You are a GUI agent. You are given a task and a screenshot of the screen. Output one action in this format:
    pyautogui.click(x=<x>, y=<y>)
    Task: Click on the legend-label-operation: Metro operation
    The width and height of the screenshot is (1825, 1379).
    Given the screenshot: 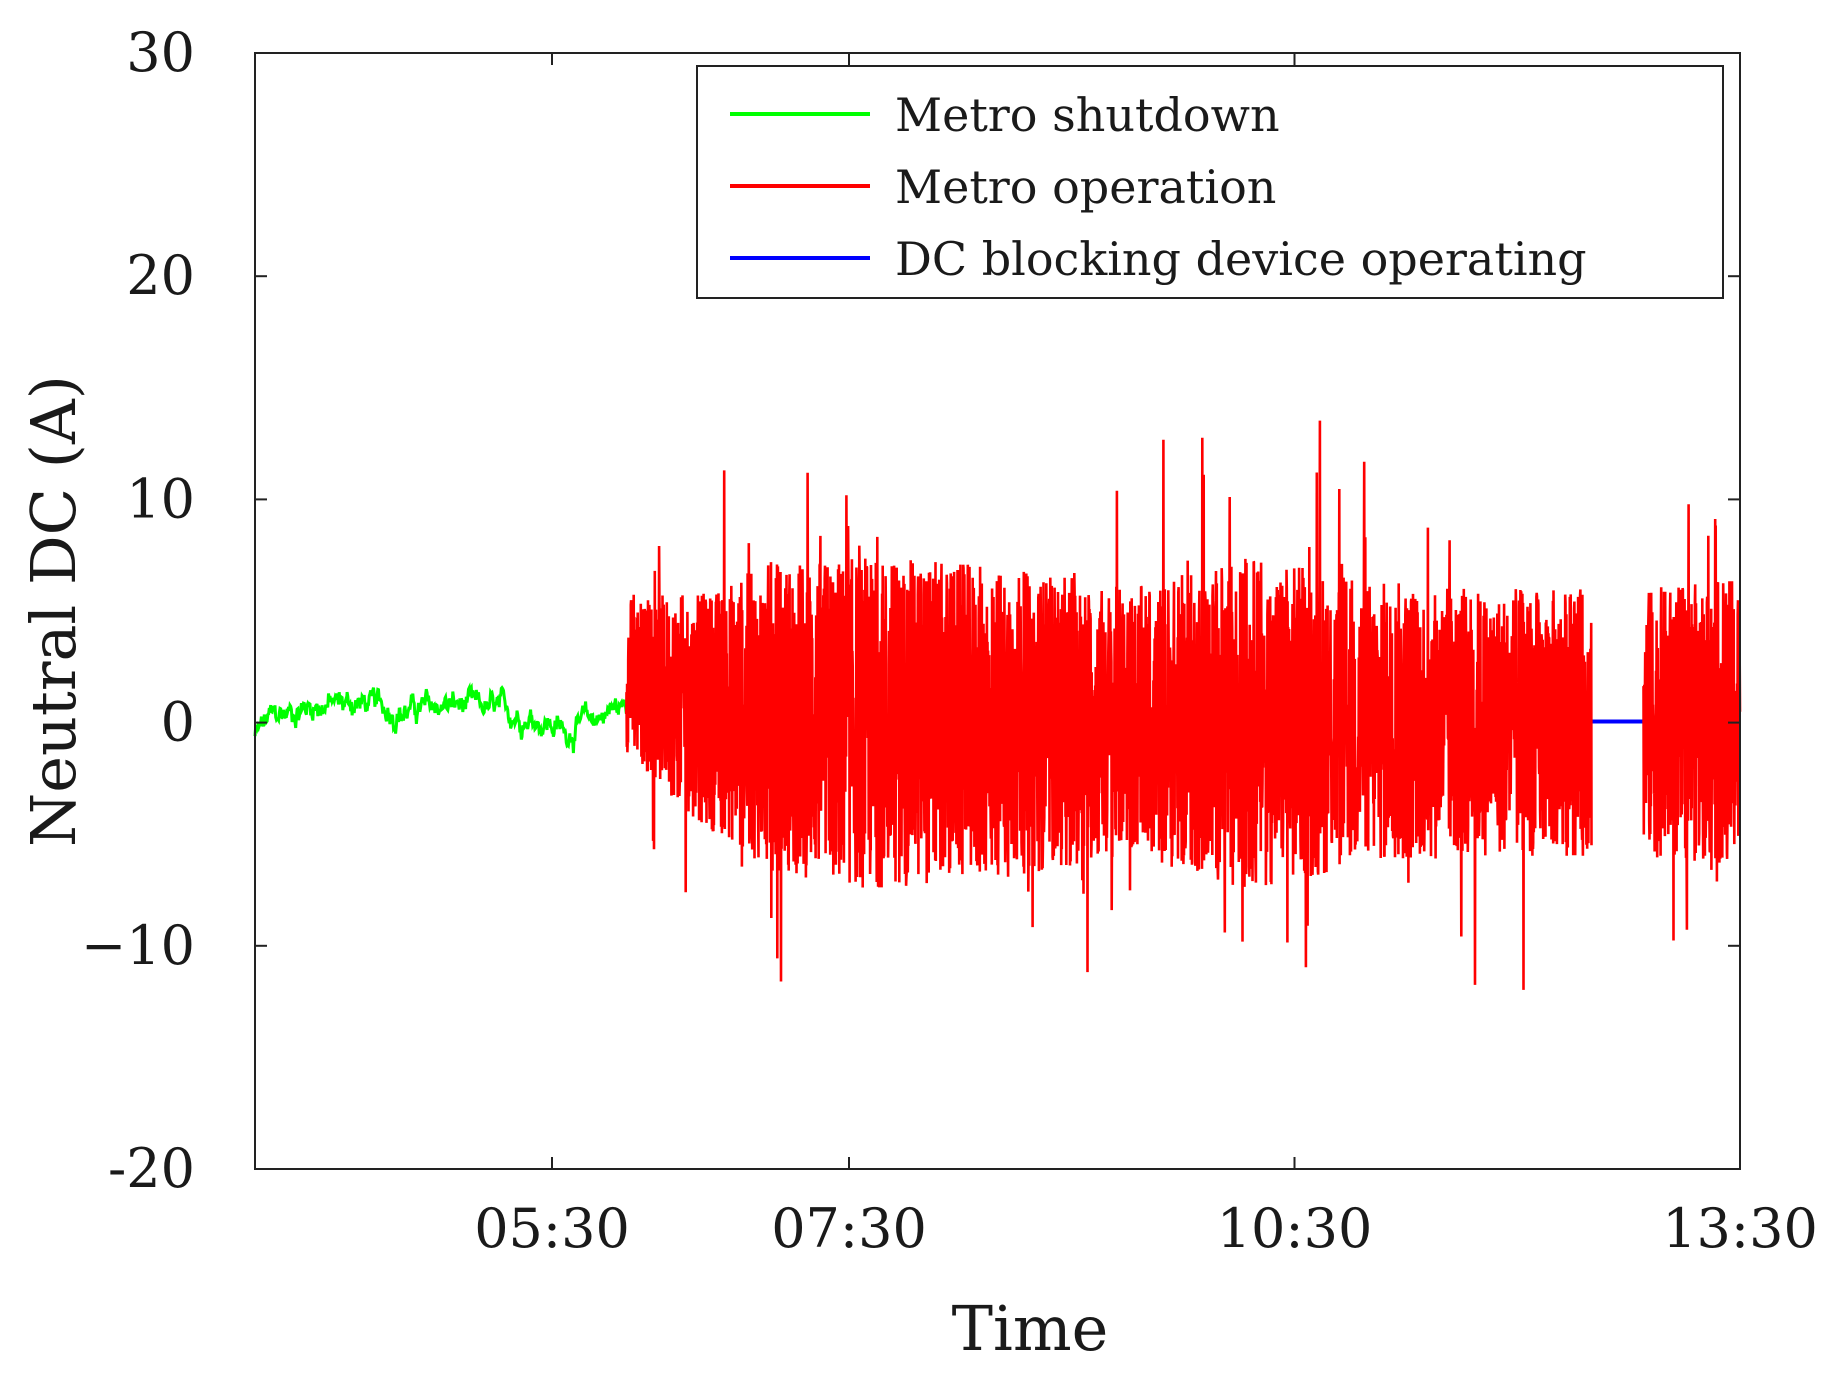 What is the action you would take?
    pyautogui.click(x=1085, y=187)
    